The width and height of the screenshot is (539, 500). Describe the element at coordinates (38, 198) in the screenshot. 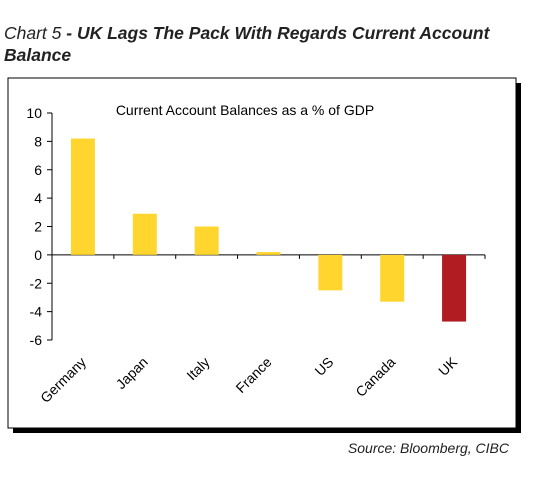

I see `y-tick-label: 4` at that location.